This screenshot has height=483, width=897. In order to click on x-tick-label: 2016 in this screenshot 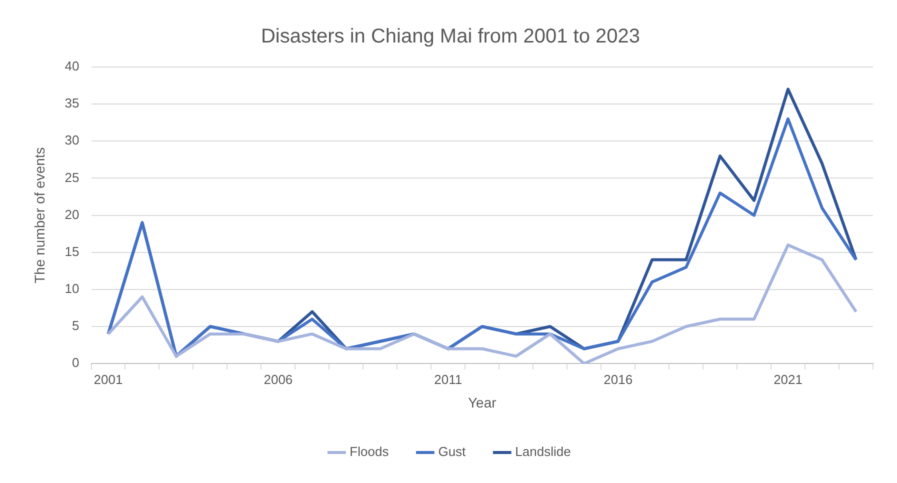, I will do `click(618, 379)`.